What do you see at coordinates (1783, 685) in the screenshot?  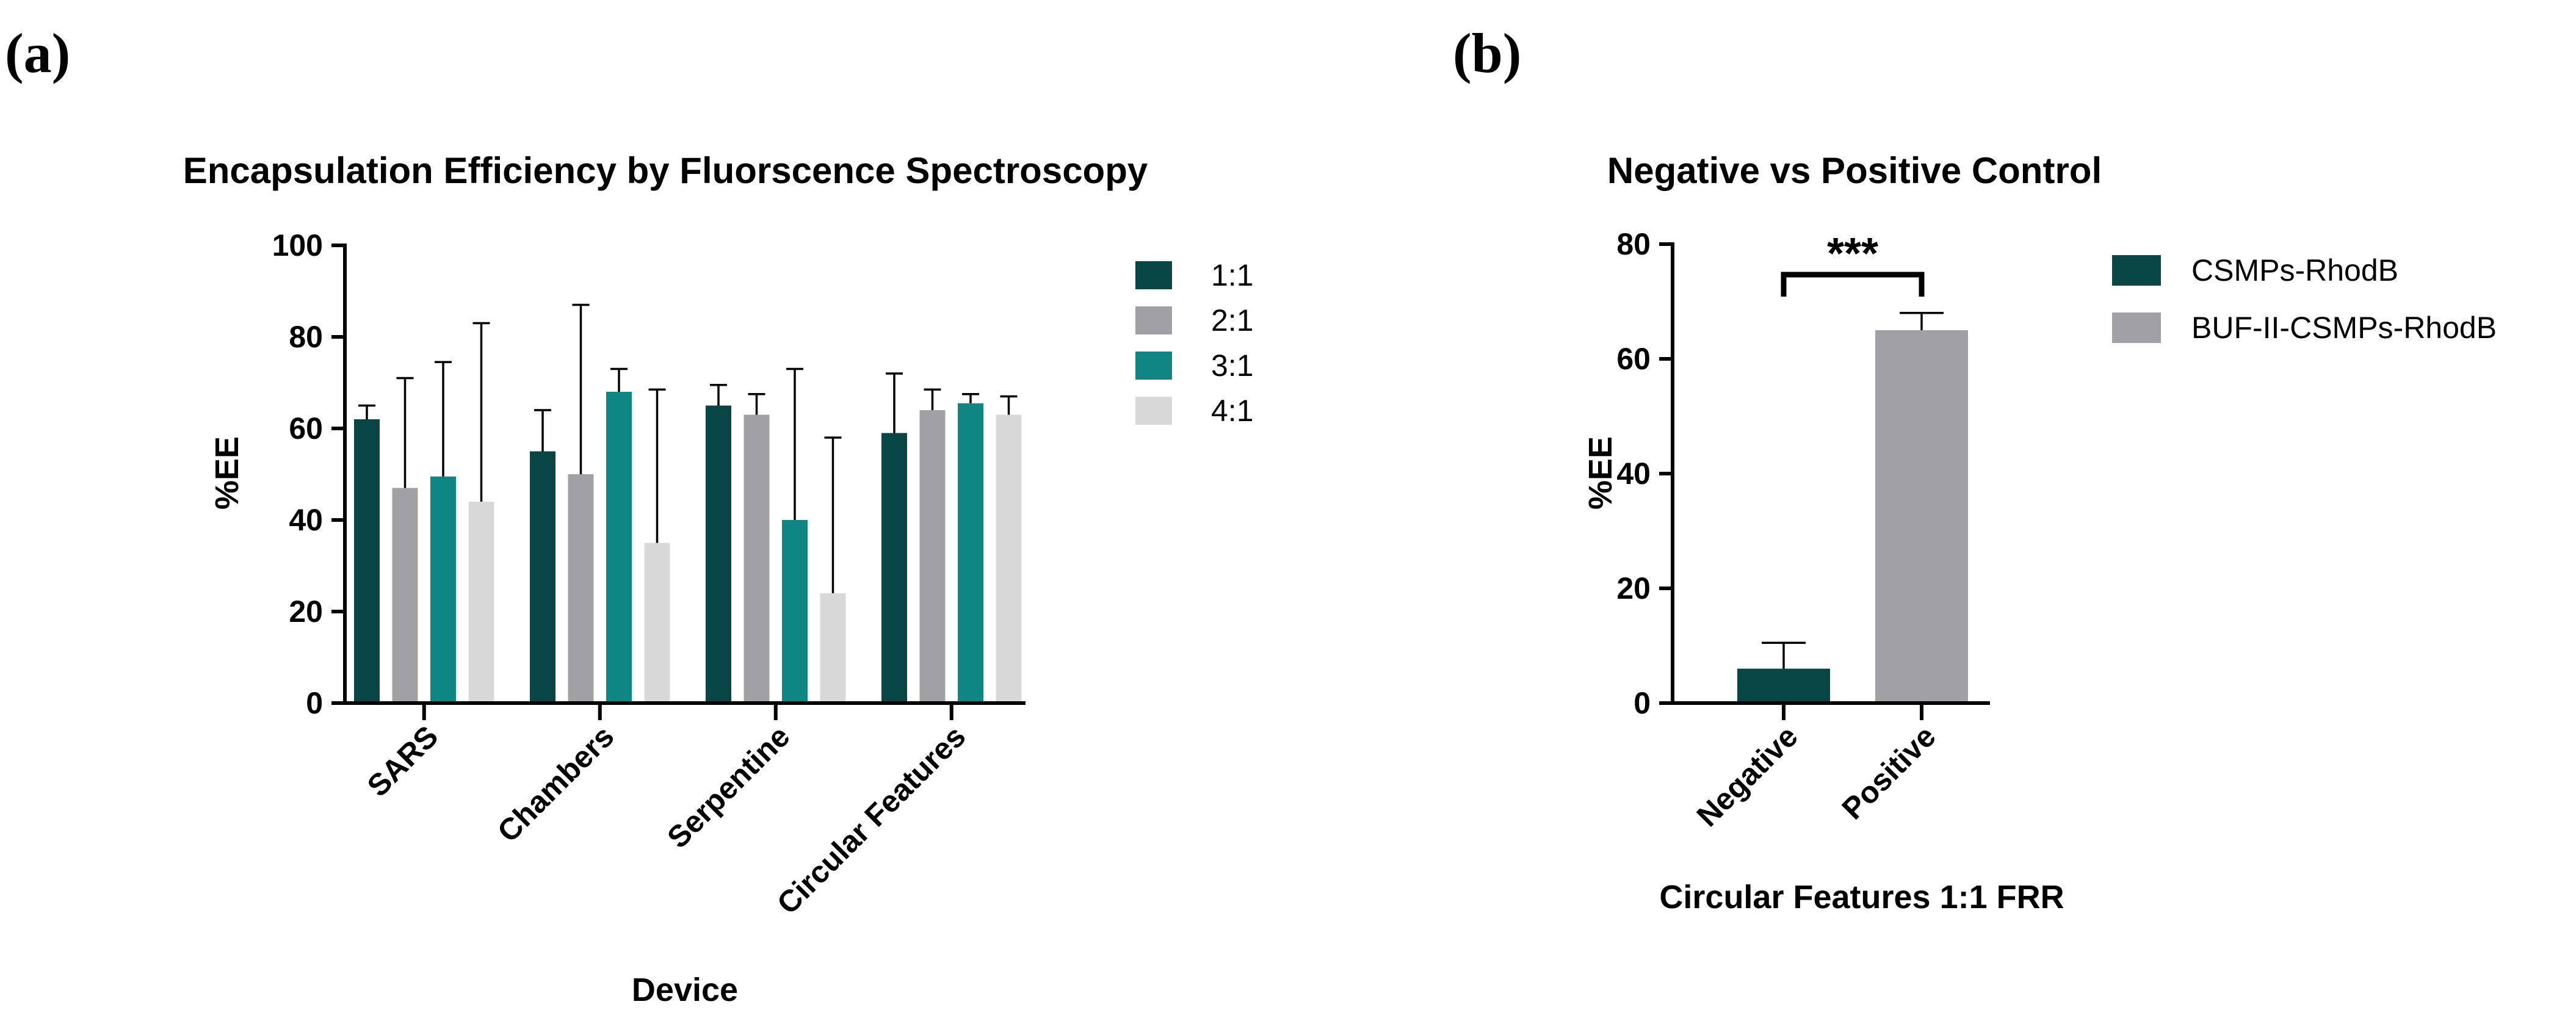 I see `bar-negative` at bounding box center [1783, 685].